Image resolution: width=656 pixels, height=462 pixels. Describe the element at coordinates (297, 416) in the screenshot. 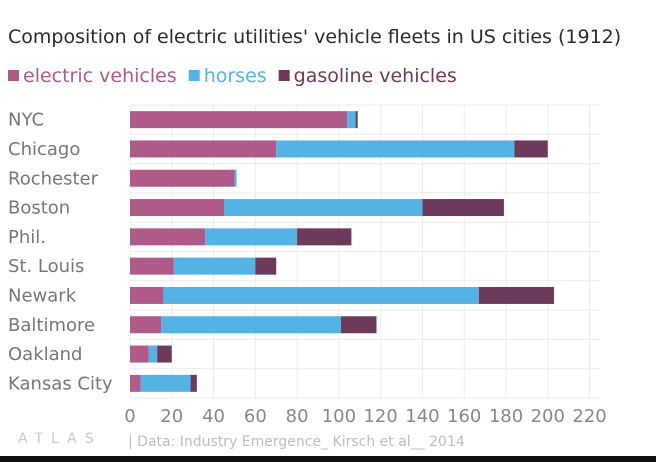

I see `x-tick-label: 80` at that location.